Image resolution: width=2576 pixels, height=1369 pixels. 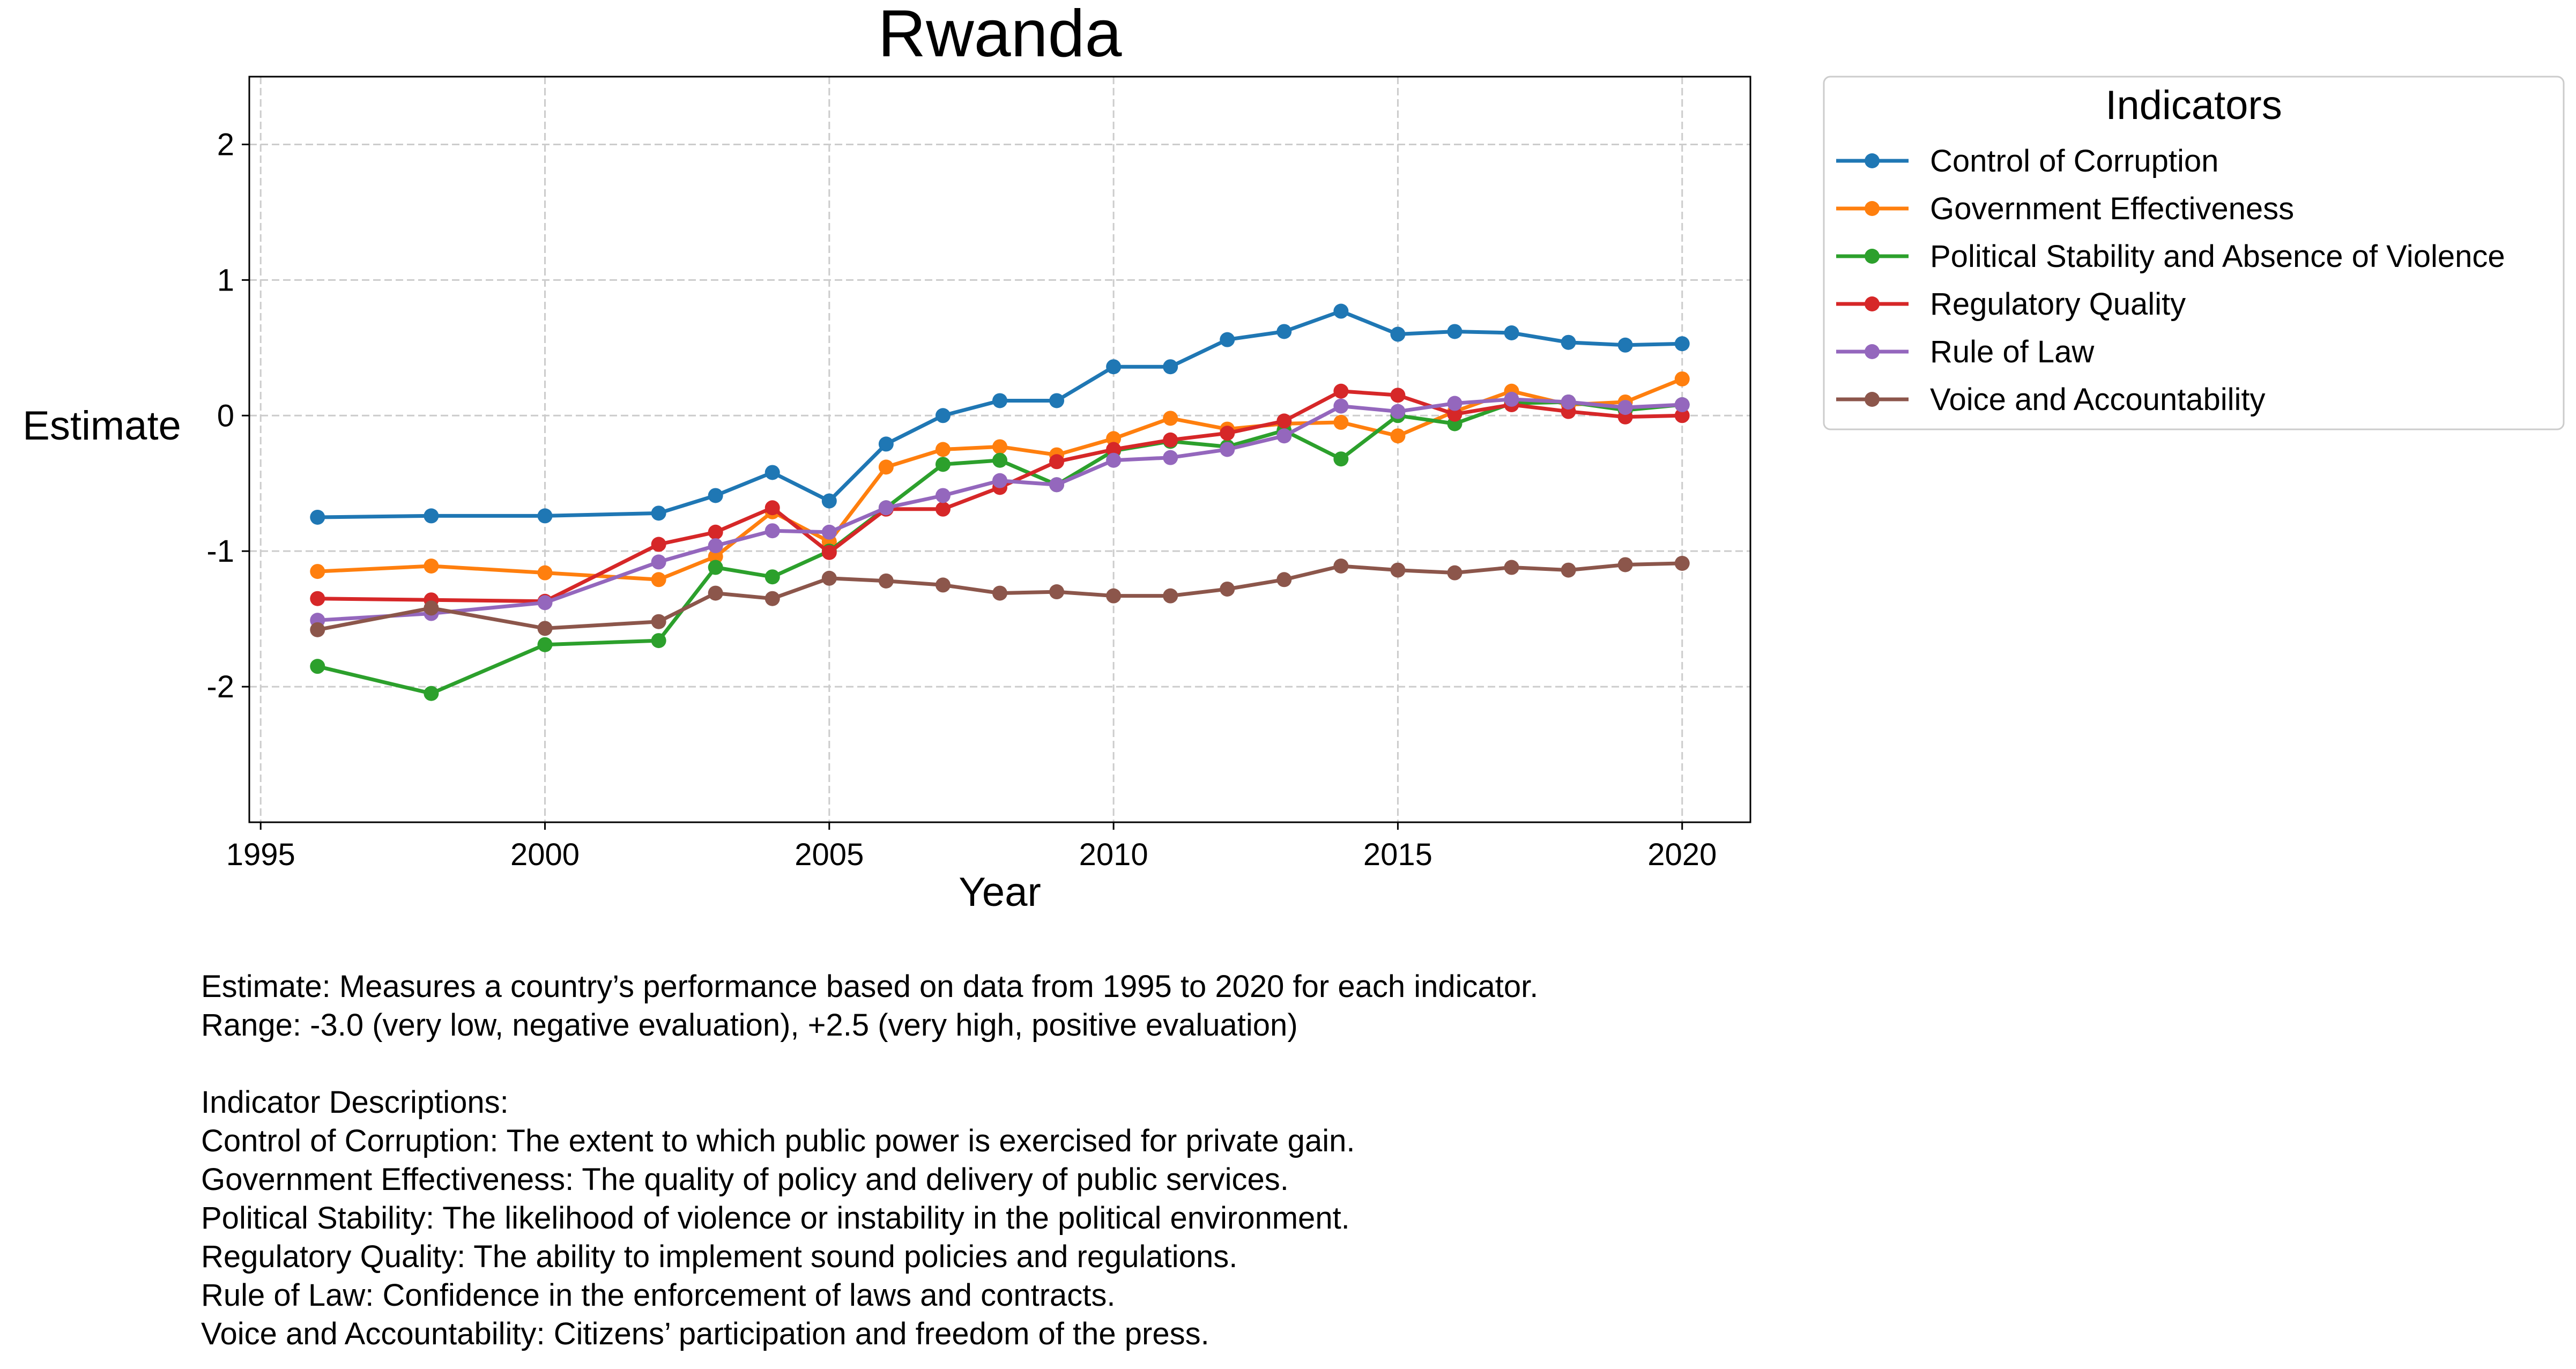 What do you see at coordinates (220, 686) in the screenshot?
I see `y-tick-label: -2` at bounding box center [220, 686].